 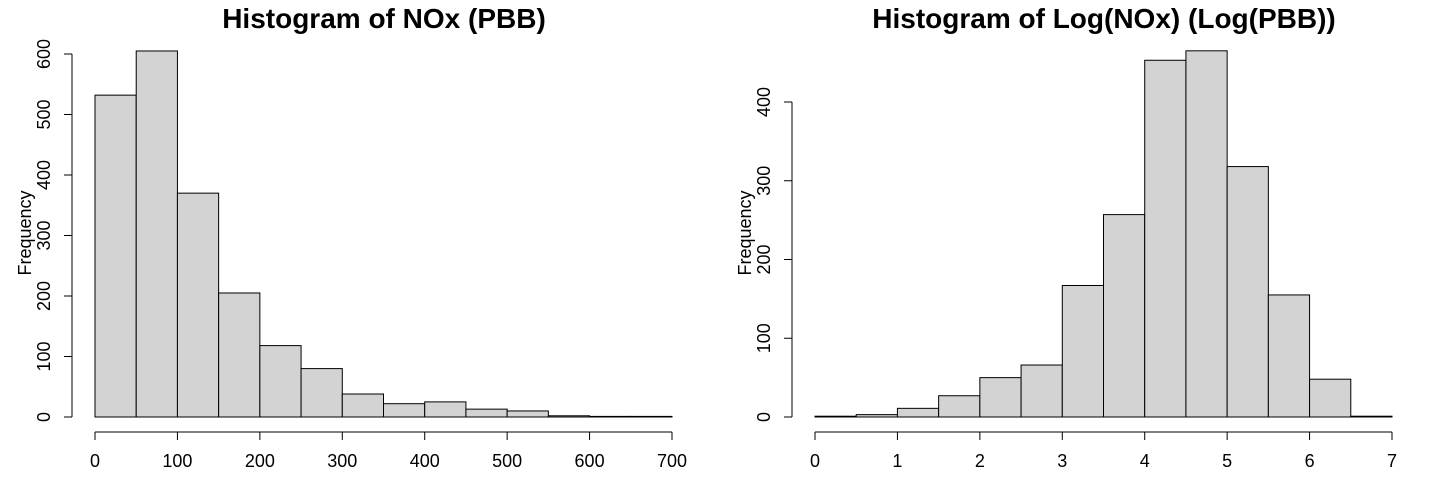 What do you see at coordinates (507, 461) in the screenshot?
I see `x-tick-label: 500` at bounding box center [507, 461].